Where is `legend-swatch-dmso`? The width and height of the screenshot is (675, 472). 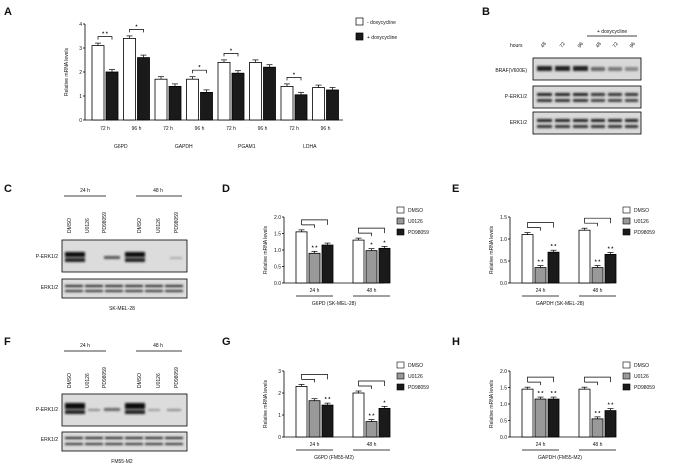 legend-swatch-dmso is located at coordinates (400, 365).